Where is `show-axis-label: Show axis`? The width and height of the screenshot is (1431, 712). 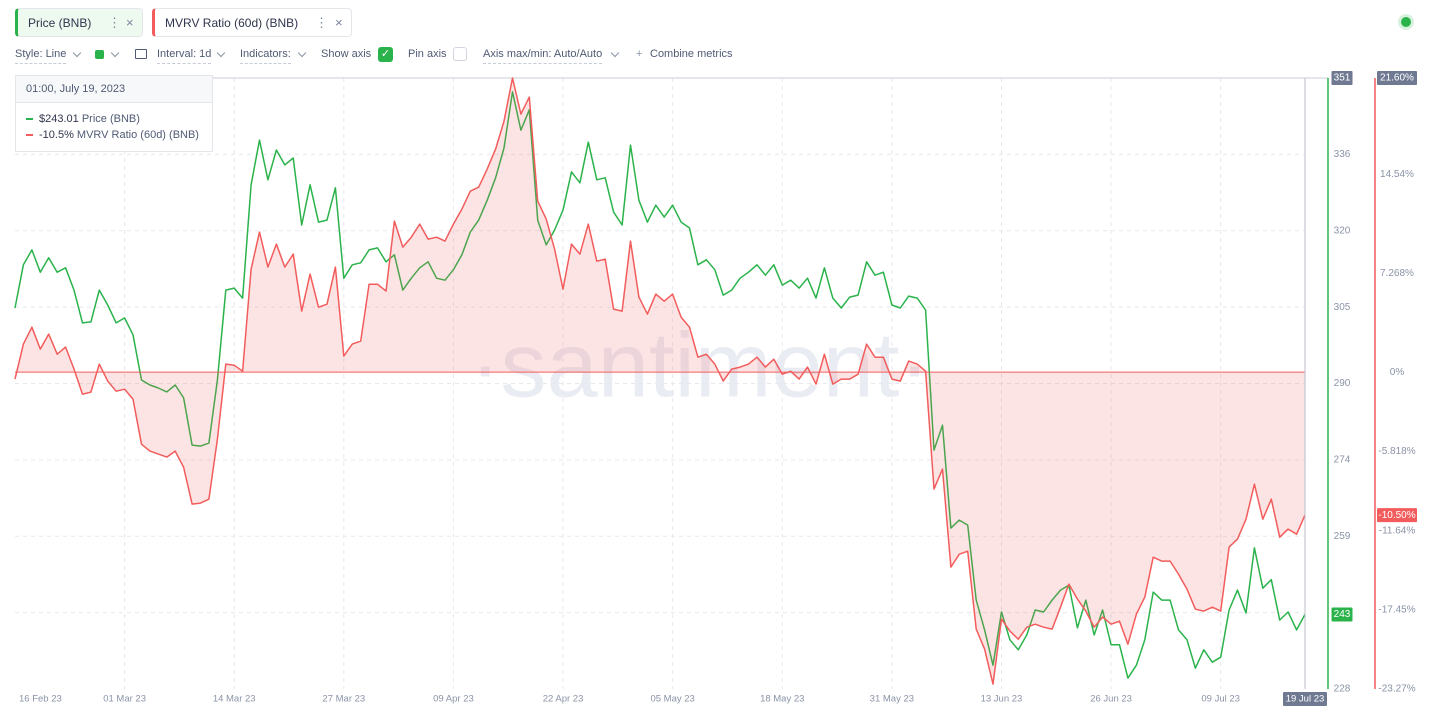 show-axis-label: Show axis is located at coordinates (346, 54).